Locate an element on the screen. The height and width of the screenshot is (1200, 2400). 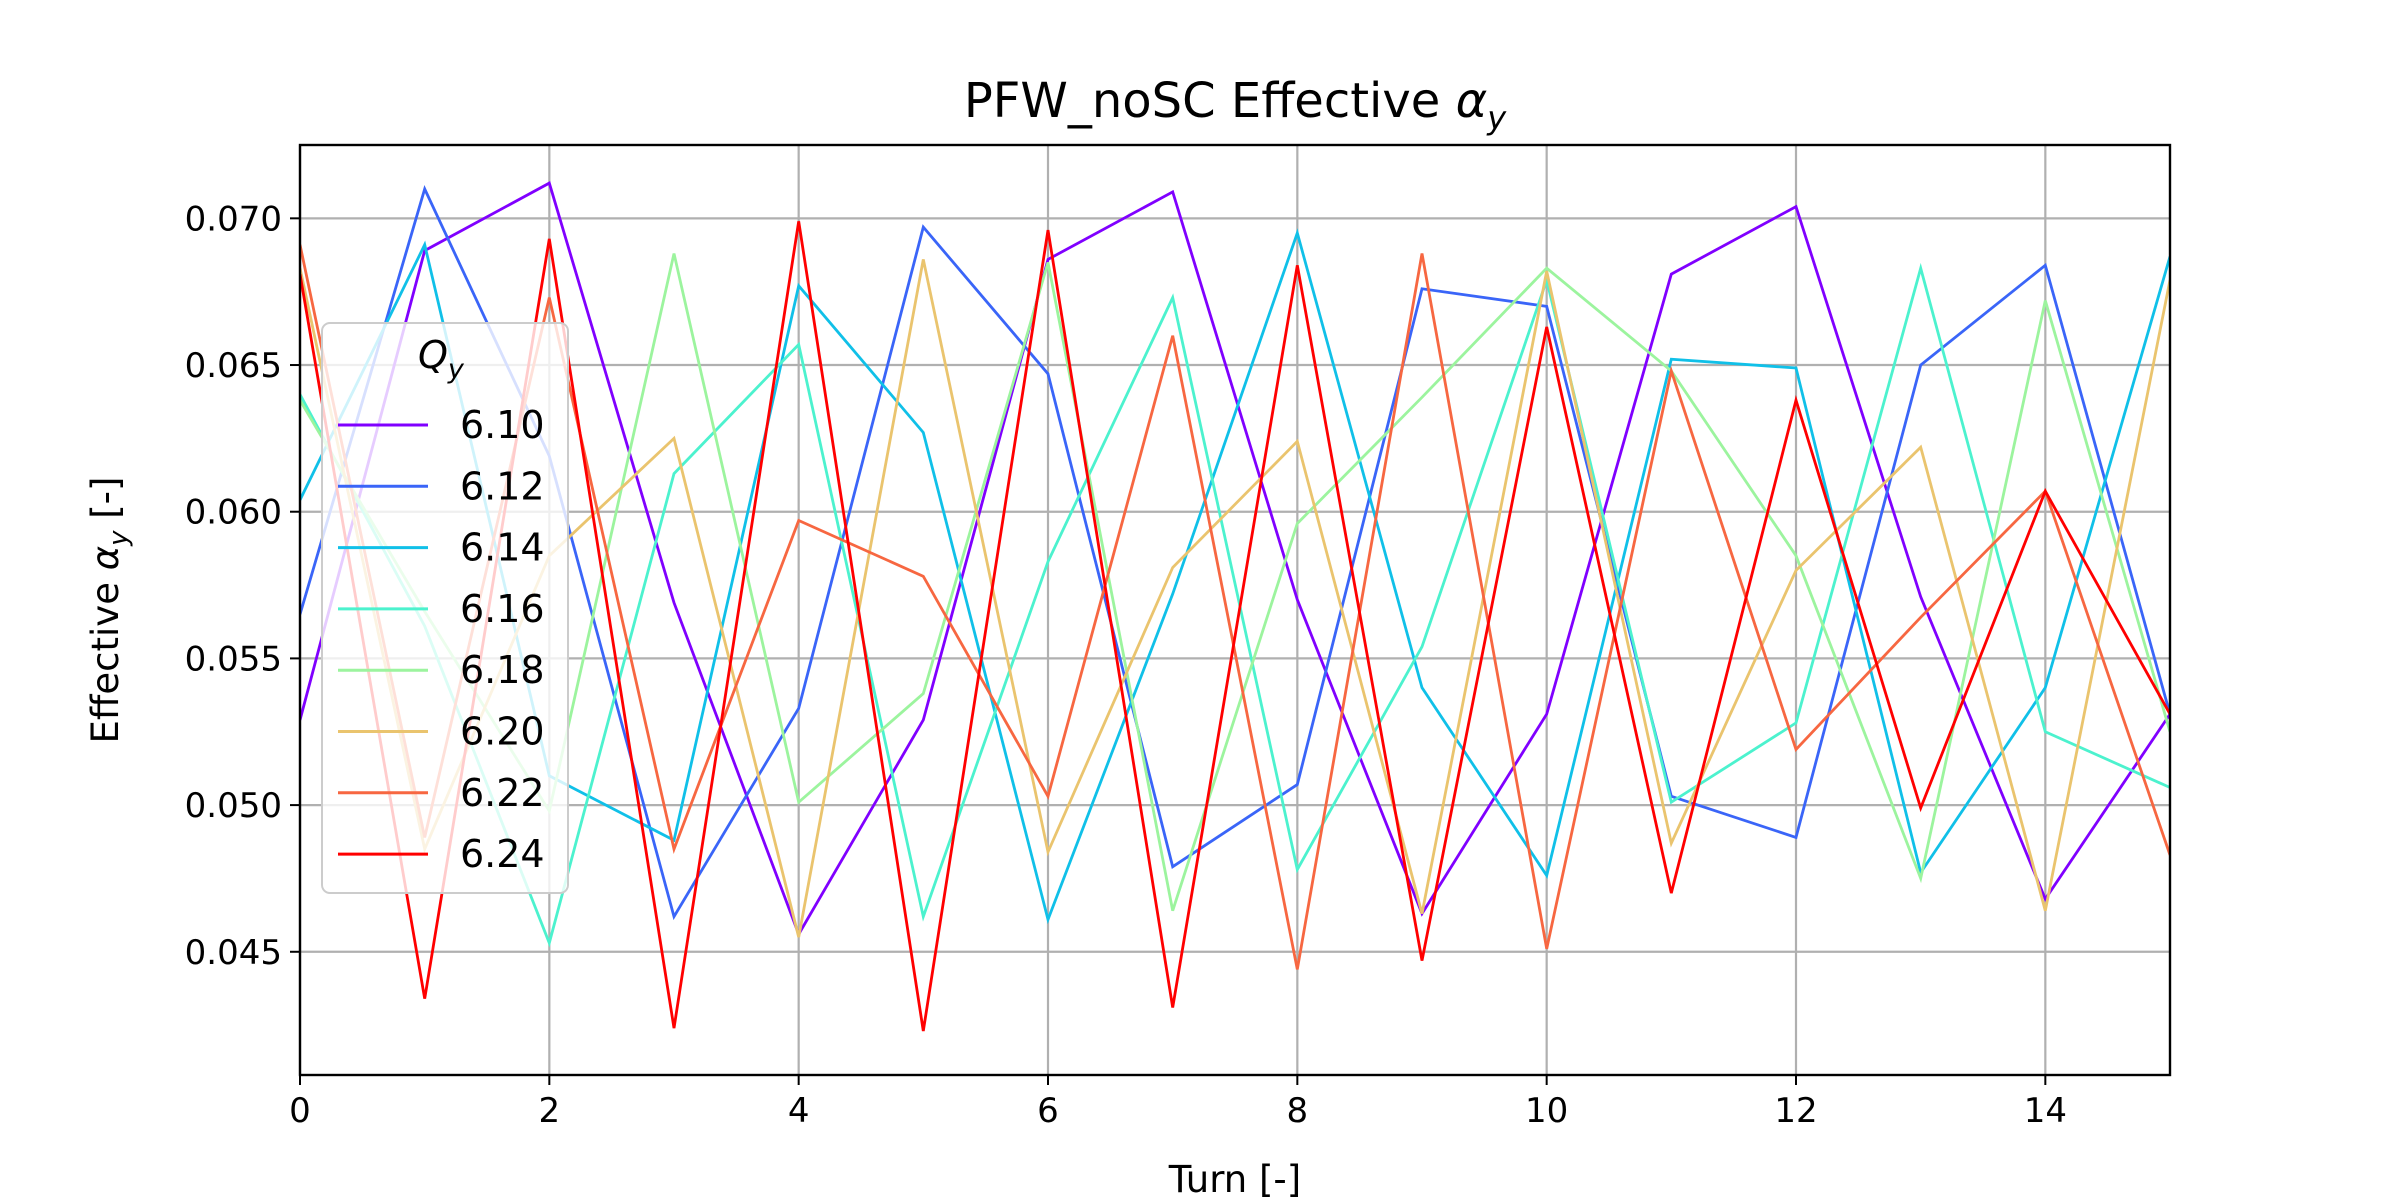
legend-label: 6.16 is located at coordinates (502, 609).